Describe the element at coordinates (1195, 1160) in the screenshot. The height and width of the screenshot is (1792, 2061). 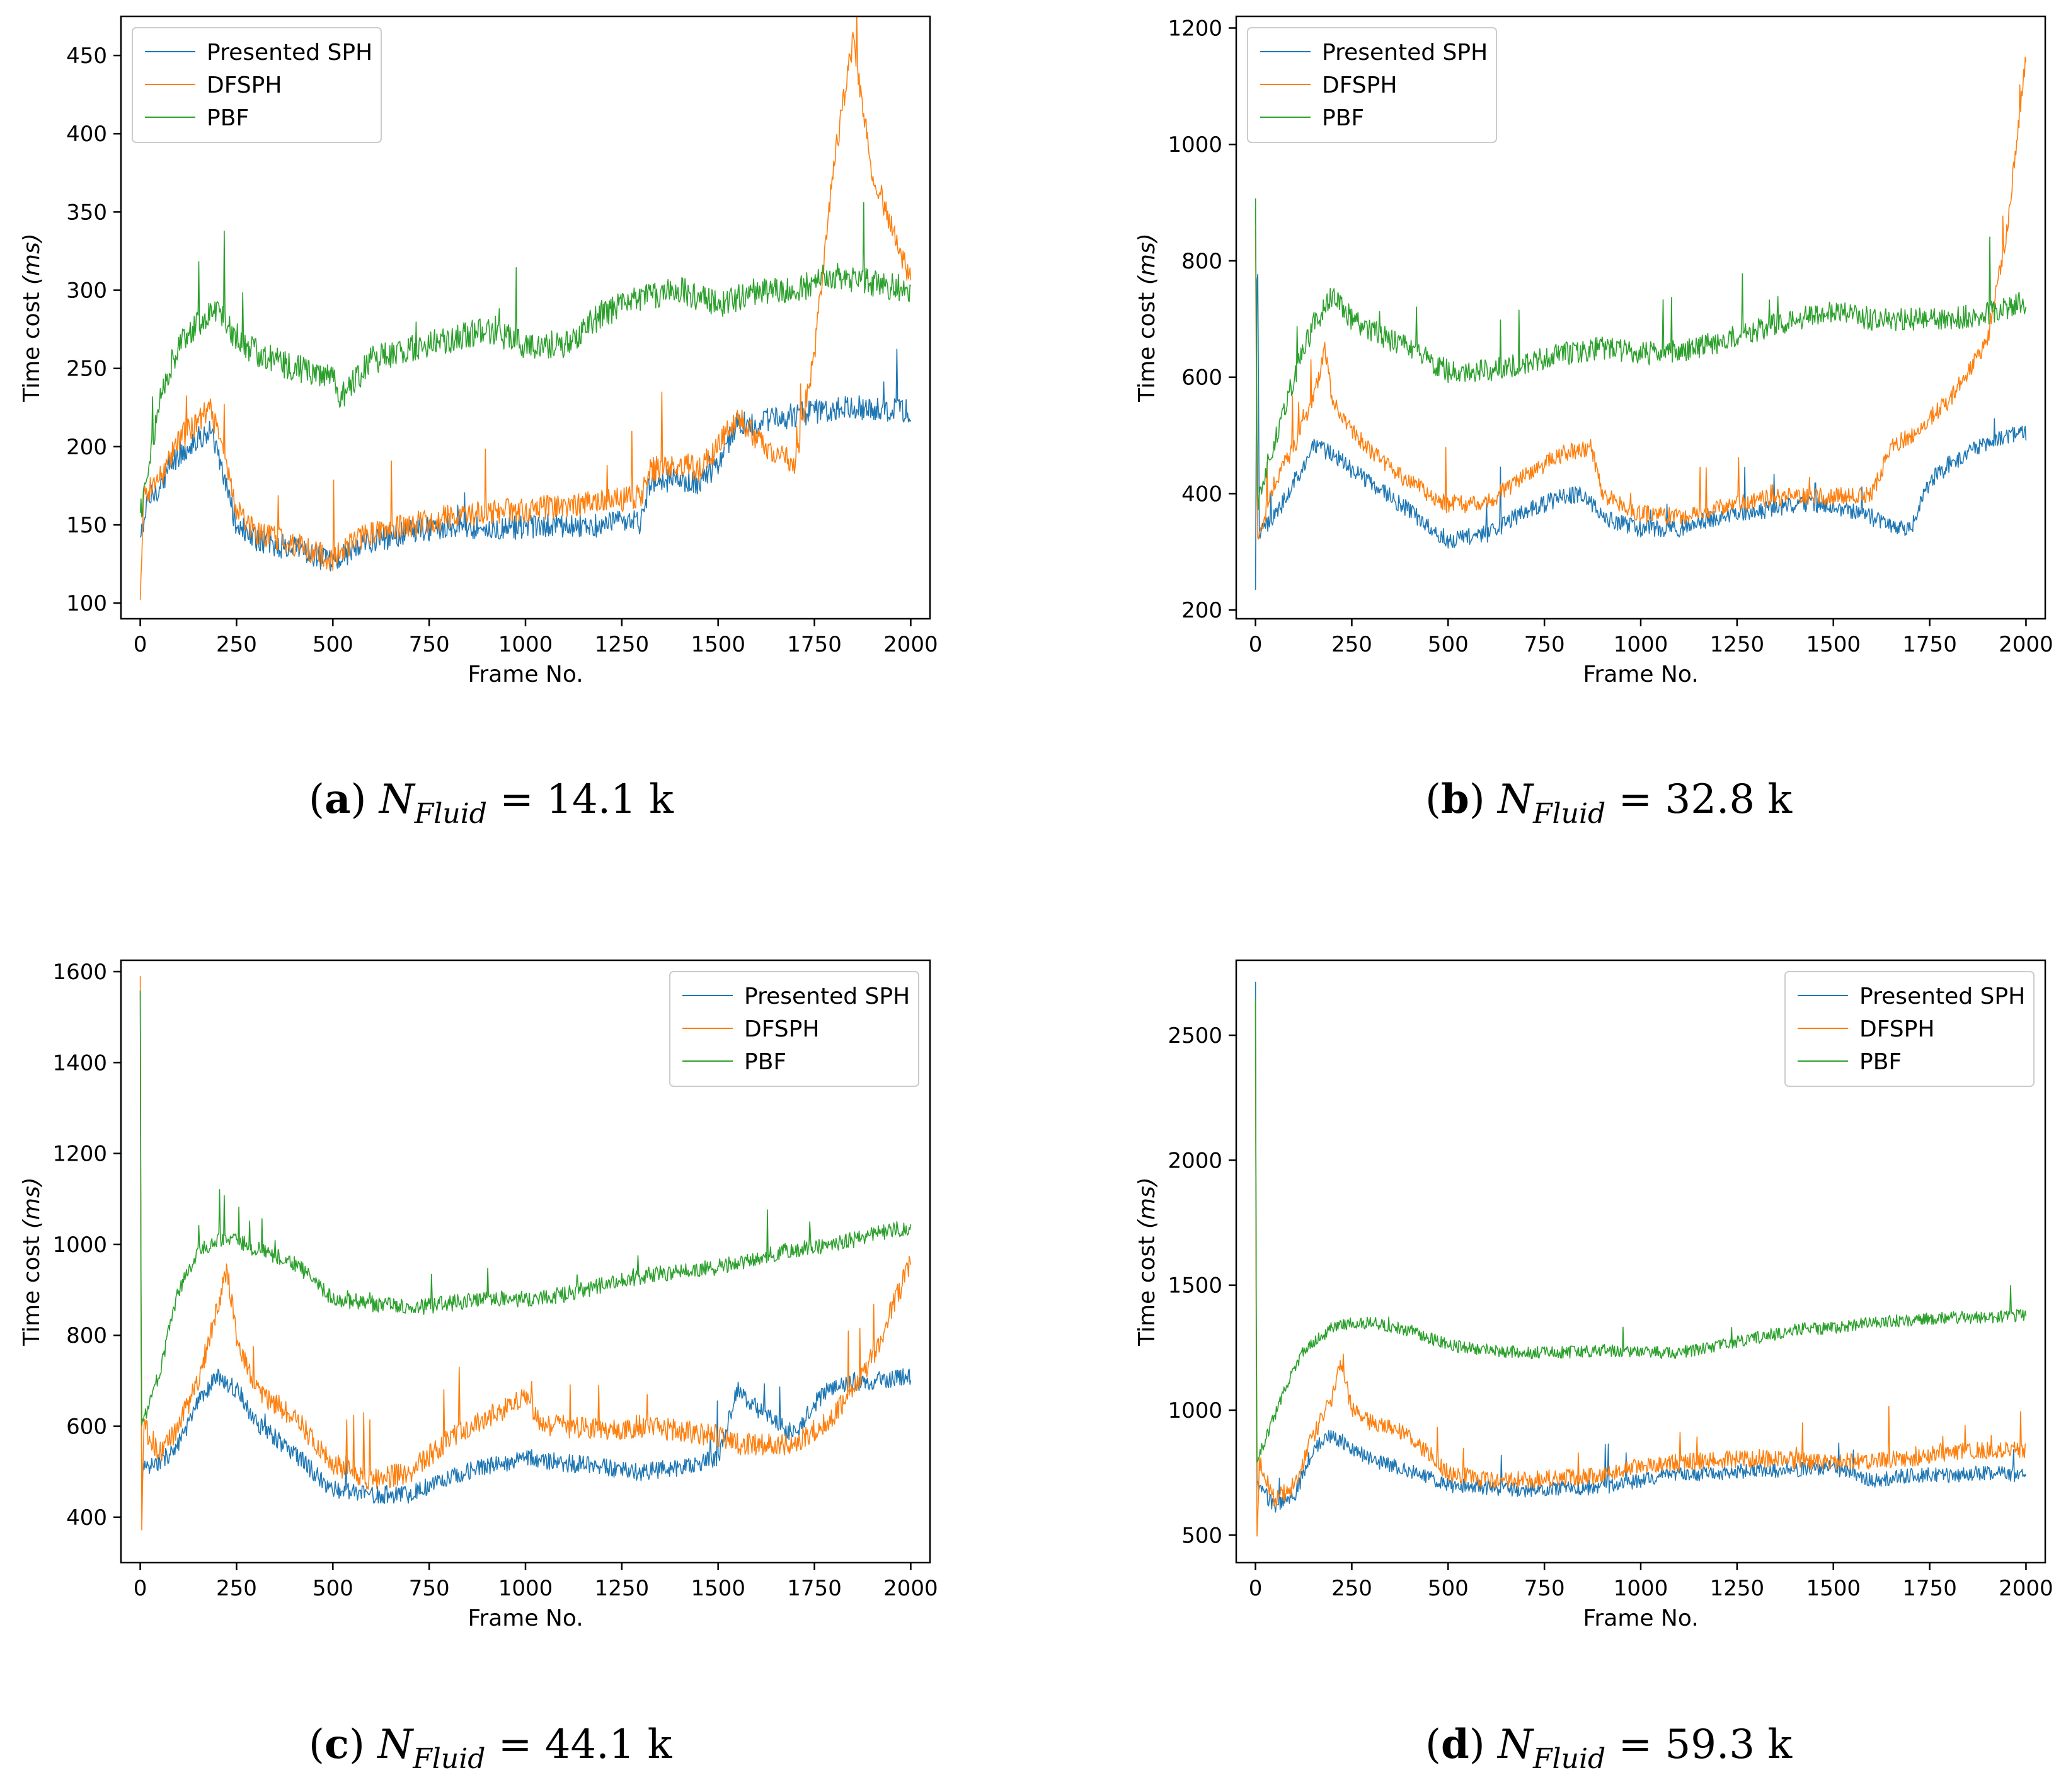
I see `y-tick-label: 2000` at that location.